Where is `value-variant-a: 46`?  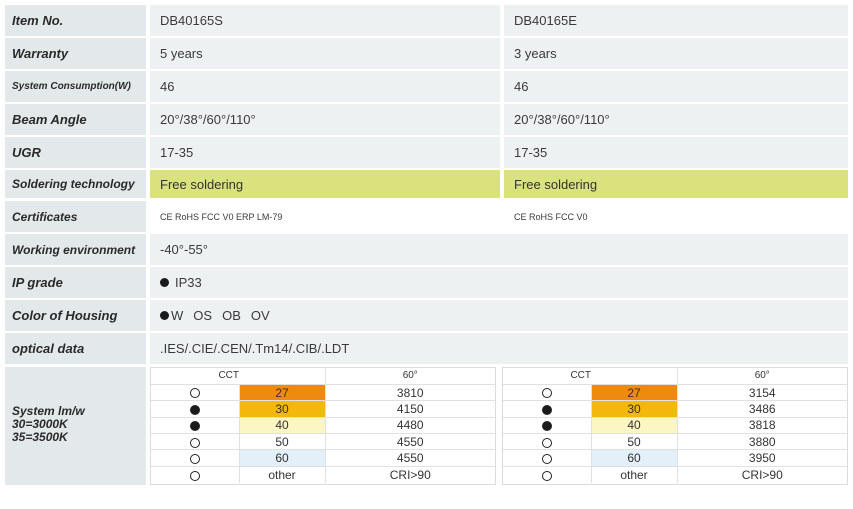
value-variant-a: 46 is located at coordinates (325, 86).